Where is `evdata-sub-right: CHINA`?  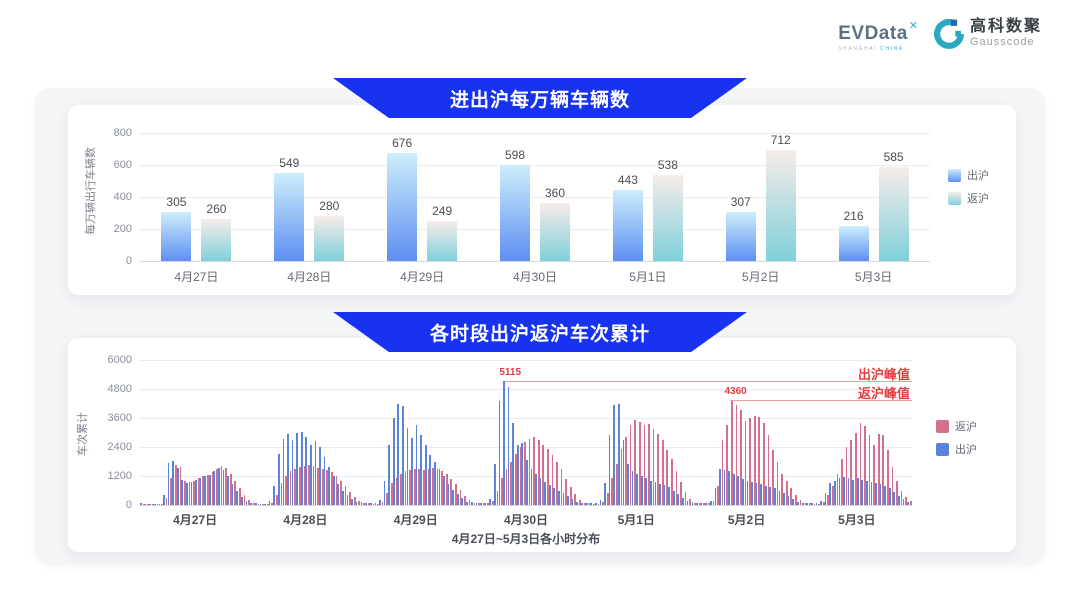
evdata-sub-right: CHINA is located at coordinates (892, 49).